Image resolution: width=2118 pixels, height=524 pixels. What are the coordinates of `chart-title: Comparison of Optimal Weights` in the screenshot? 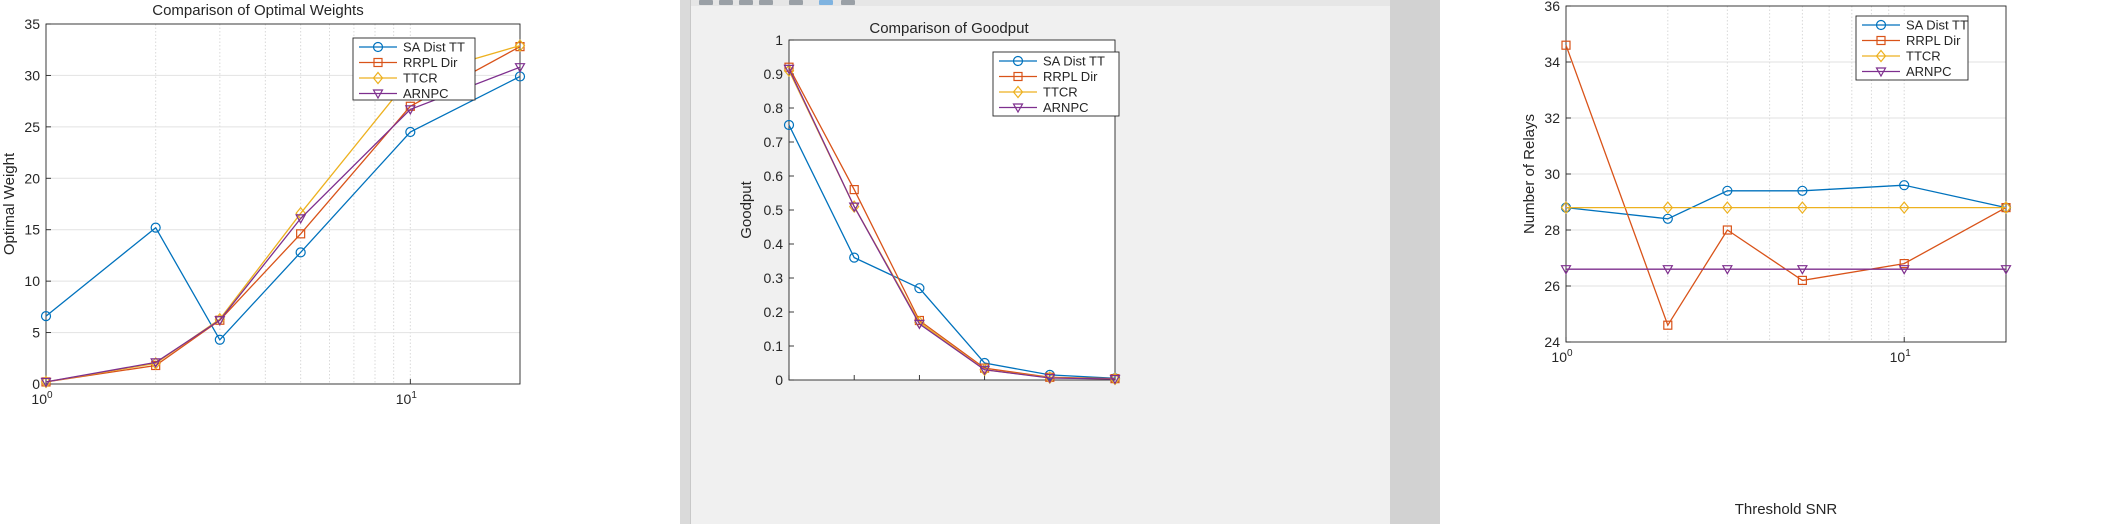 It's located at (257, 10).